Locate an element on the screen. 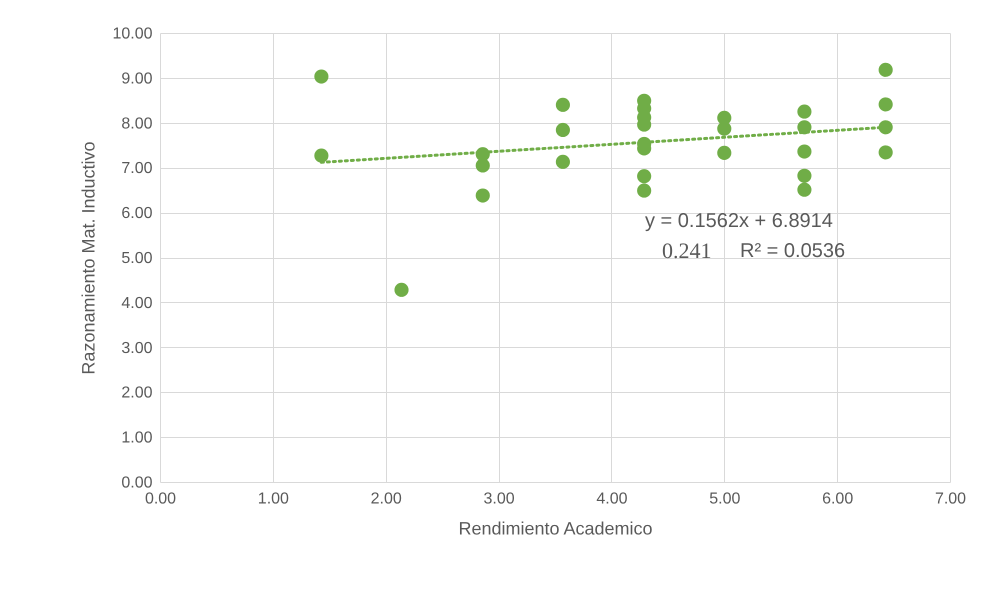 This screenshot has height=604, width=997. y-tick-label: 0.00 is located at coordinates (137, 483).